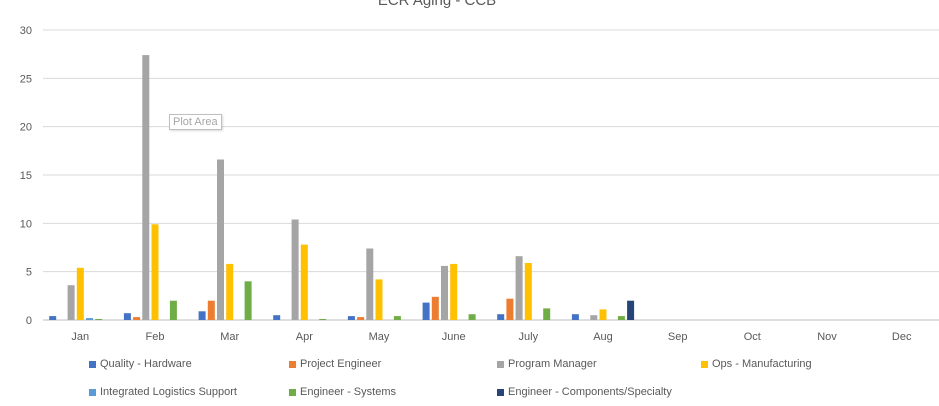  What do you see at coordinates (379, 337) in the screenshot?
I see `x-tick-label: May` at bounding box center [379, 337].